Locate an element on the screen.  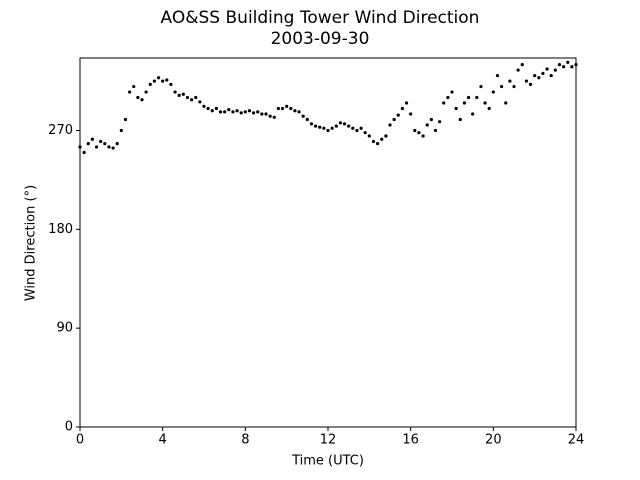
y-tick-label: 90 is located at coordinates (64, 328).